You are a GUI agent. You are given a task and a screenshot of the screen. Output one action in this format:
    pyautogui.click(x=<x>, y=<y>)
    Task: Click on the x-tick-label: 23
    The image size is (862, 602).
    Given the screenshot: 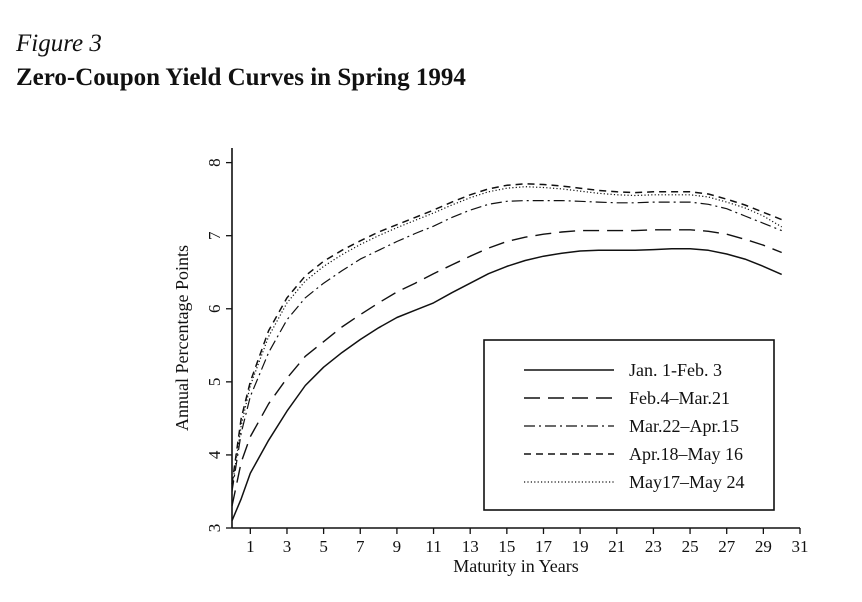 What is the action you would take?
    pyautogui.click(x=653, y=546)
    